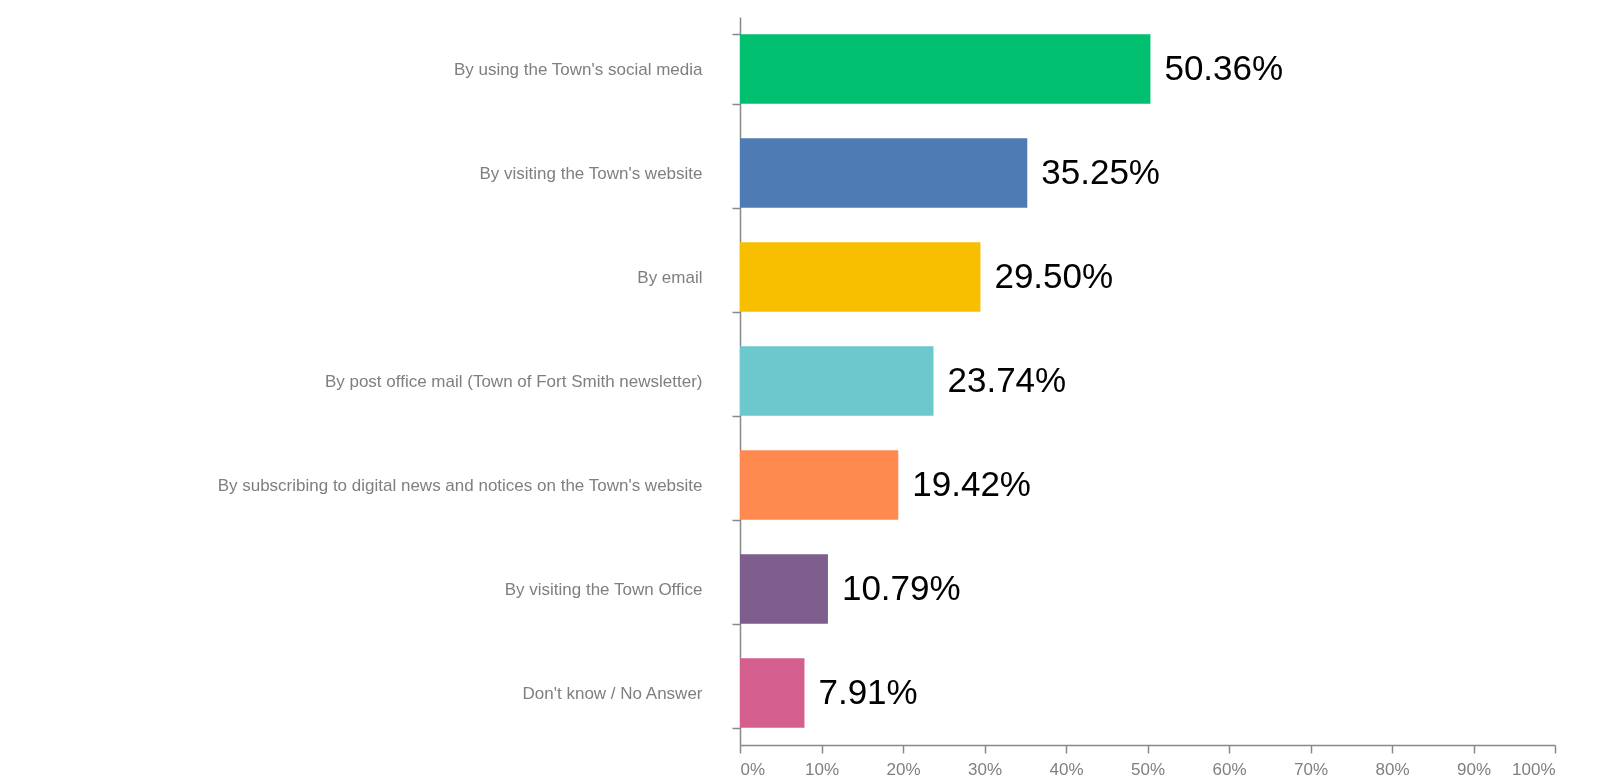 Image resolution: width=1598 pixels, height=783 pixels. I want to click on x-tick-label: 100%, so click(1534, 769).